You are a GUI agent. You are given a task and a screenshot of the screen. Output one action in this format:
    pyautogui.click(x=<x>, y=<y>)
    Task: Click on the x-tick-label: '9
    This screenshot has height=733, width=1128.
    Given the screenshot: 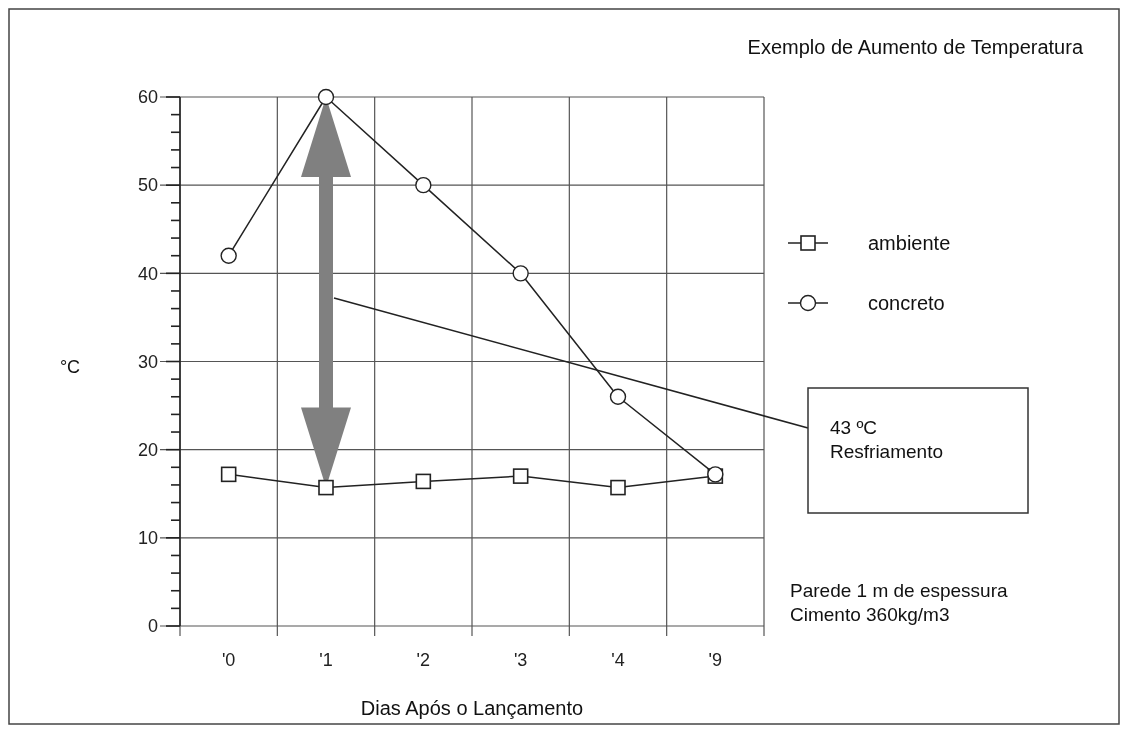 What is the action you would take?
    pyautogui.click(x=715, y=660)
    